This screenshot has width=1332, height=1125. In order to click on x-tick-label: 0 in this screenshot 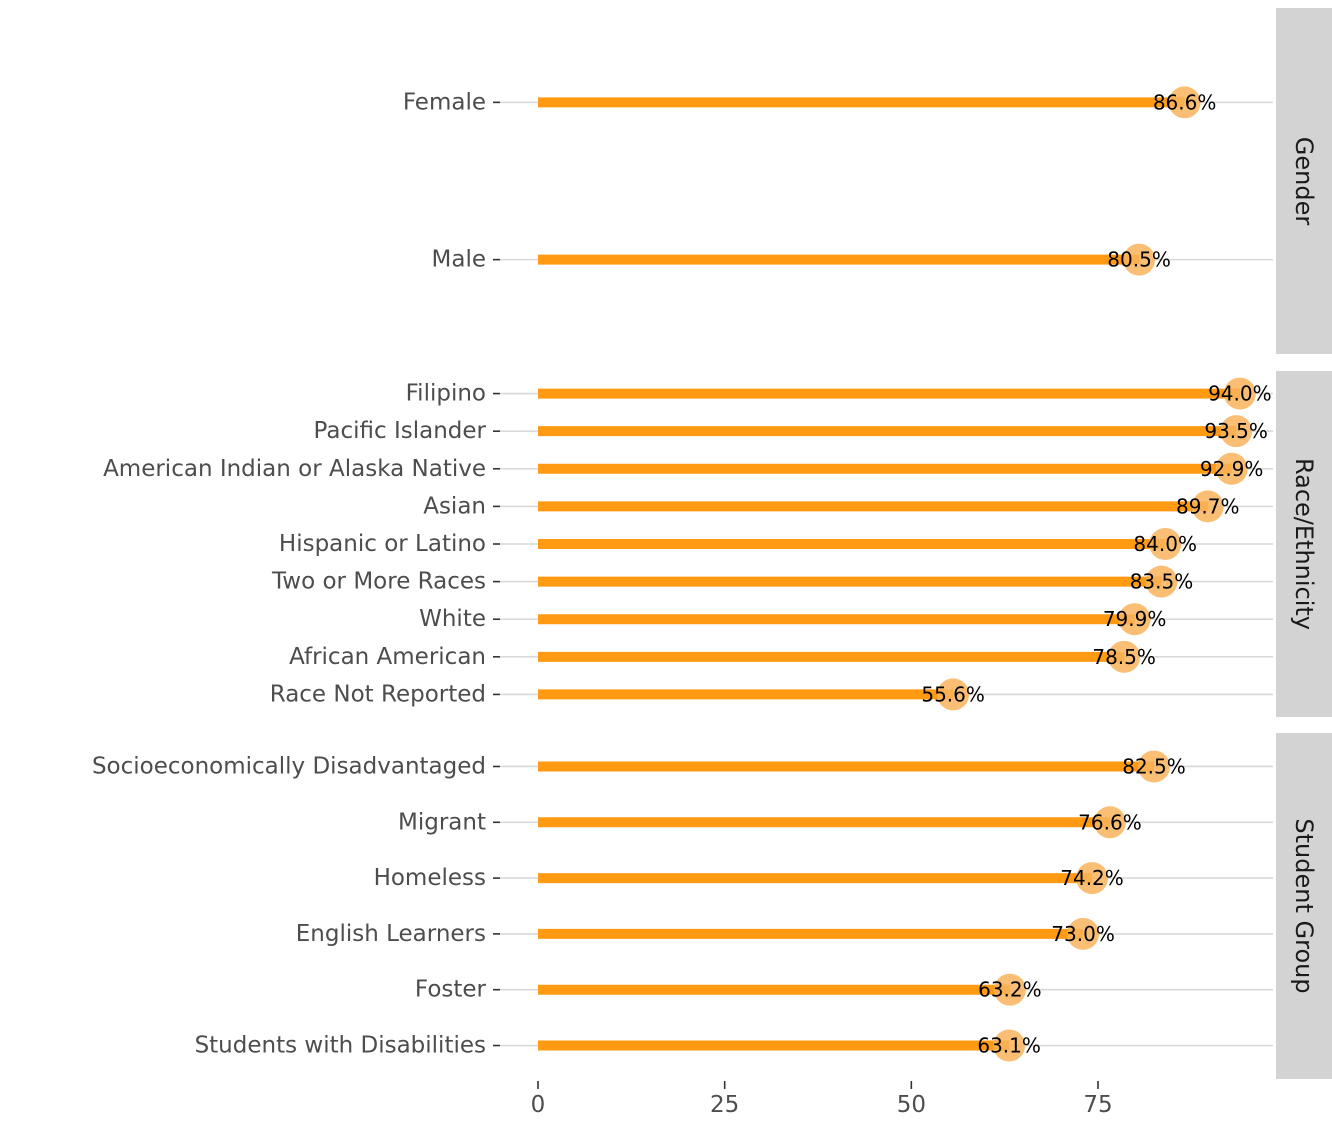, I will do `click(538, 1105)`.